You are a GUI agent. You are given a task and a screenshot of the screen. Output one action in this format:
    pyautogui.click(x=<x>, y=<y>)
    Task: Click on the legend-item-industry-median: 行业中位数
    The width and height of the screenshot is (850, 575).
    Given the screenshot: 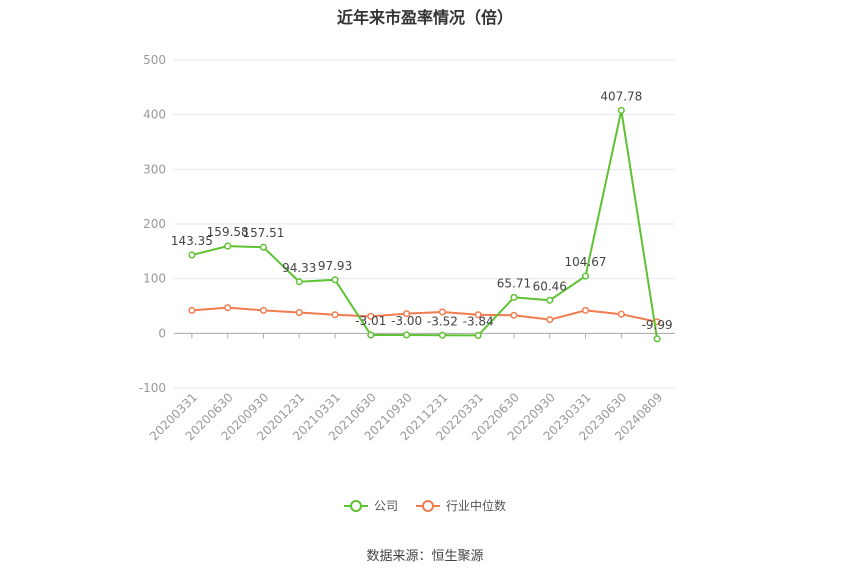 What is the action you would take?
    pyautogui.click(x=461, y=505)
    